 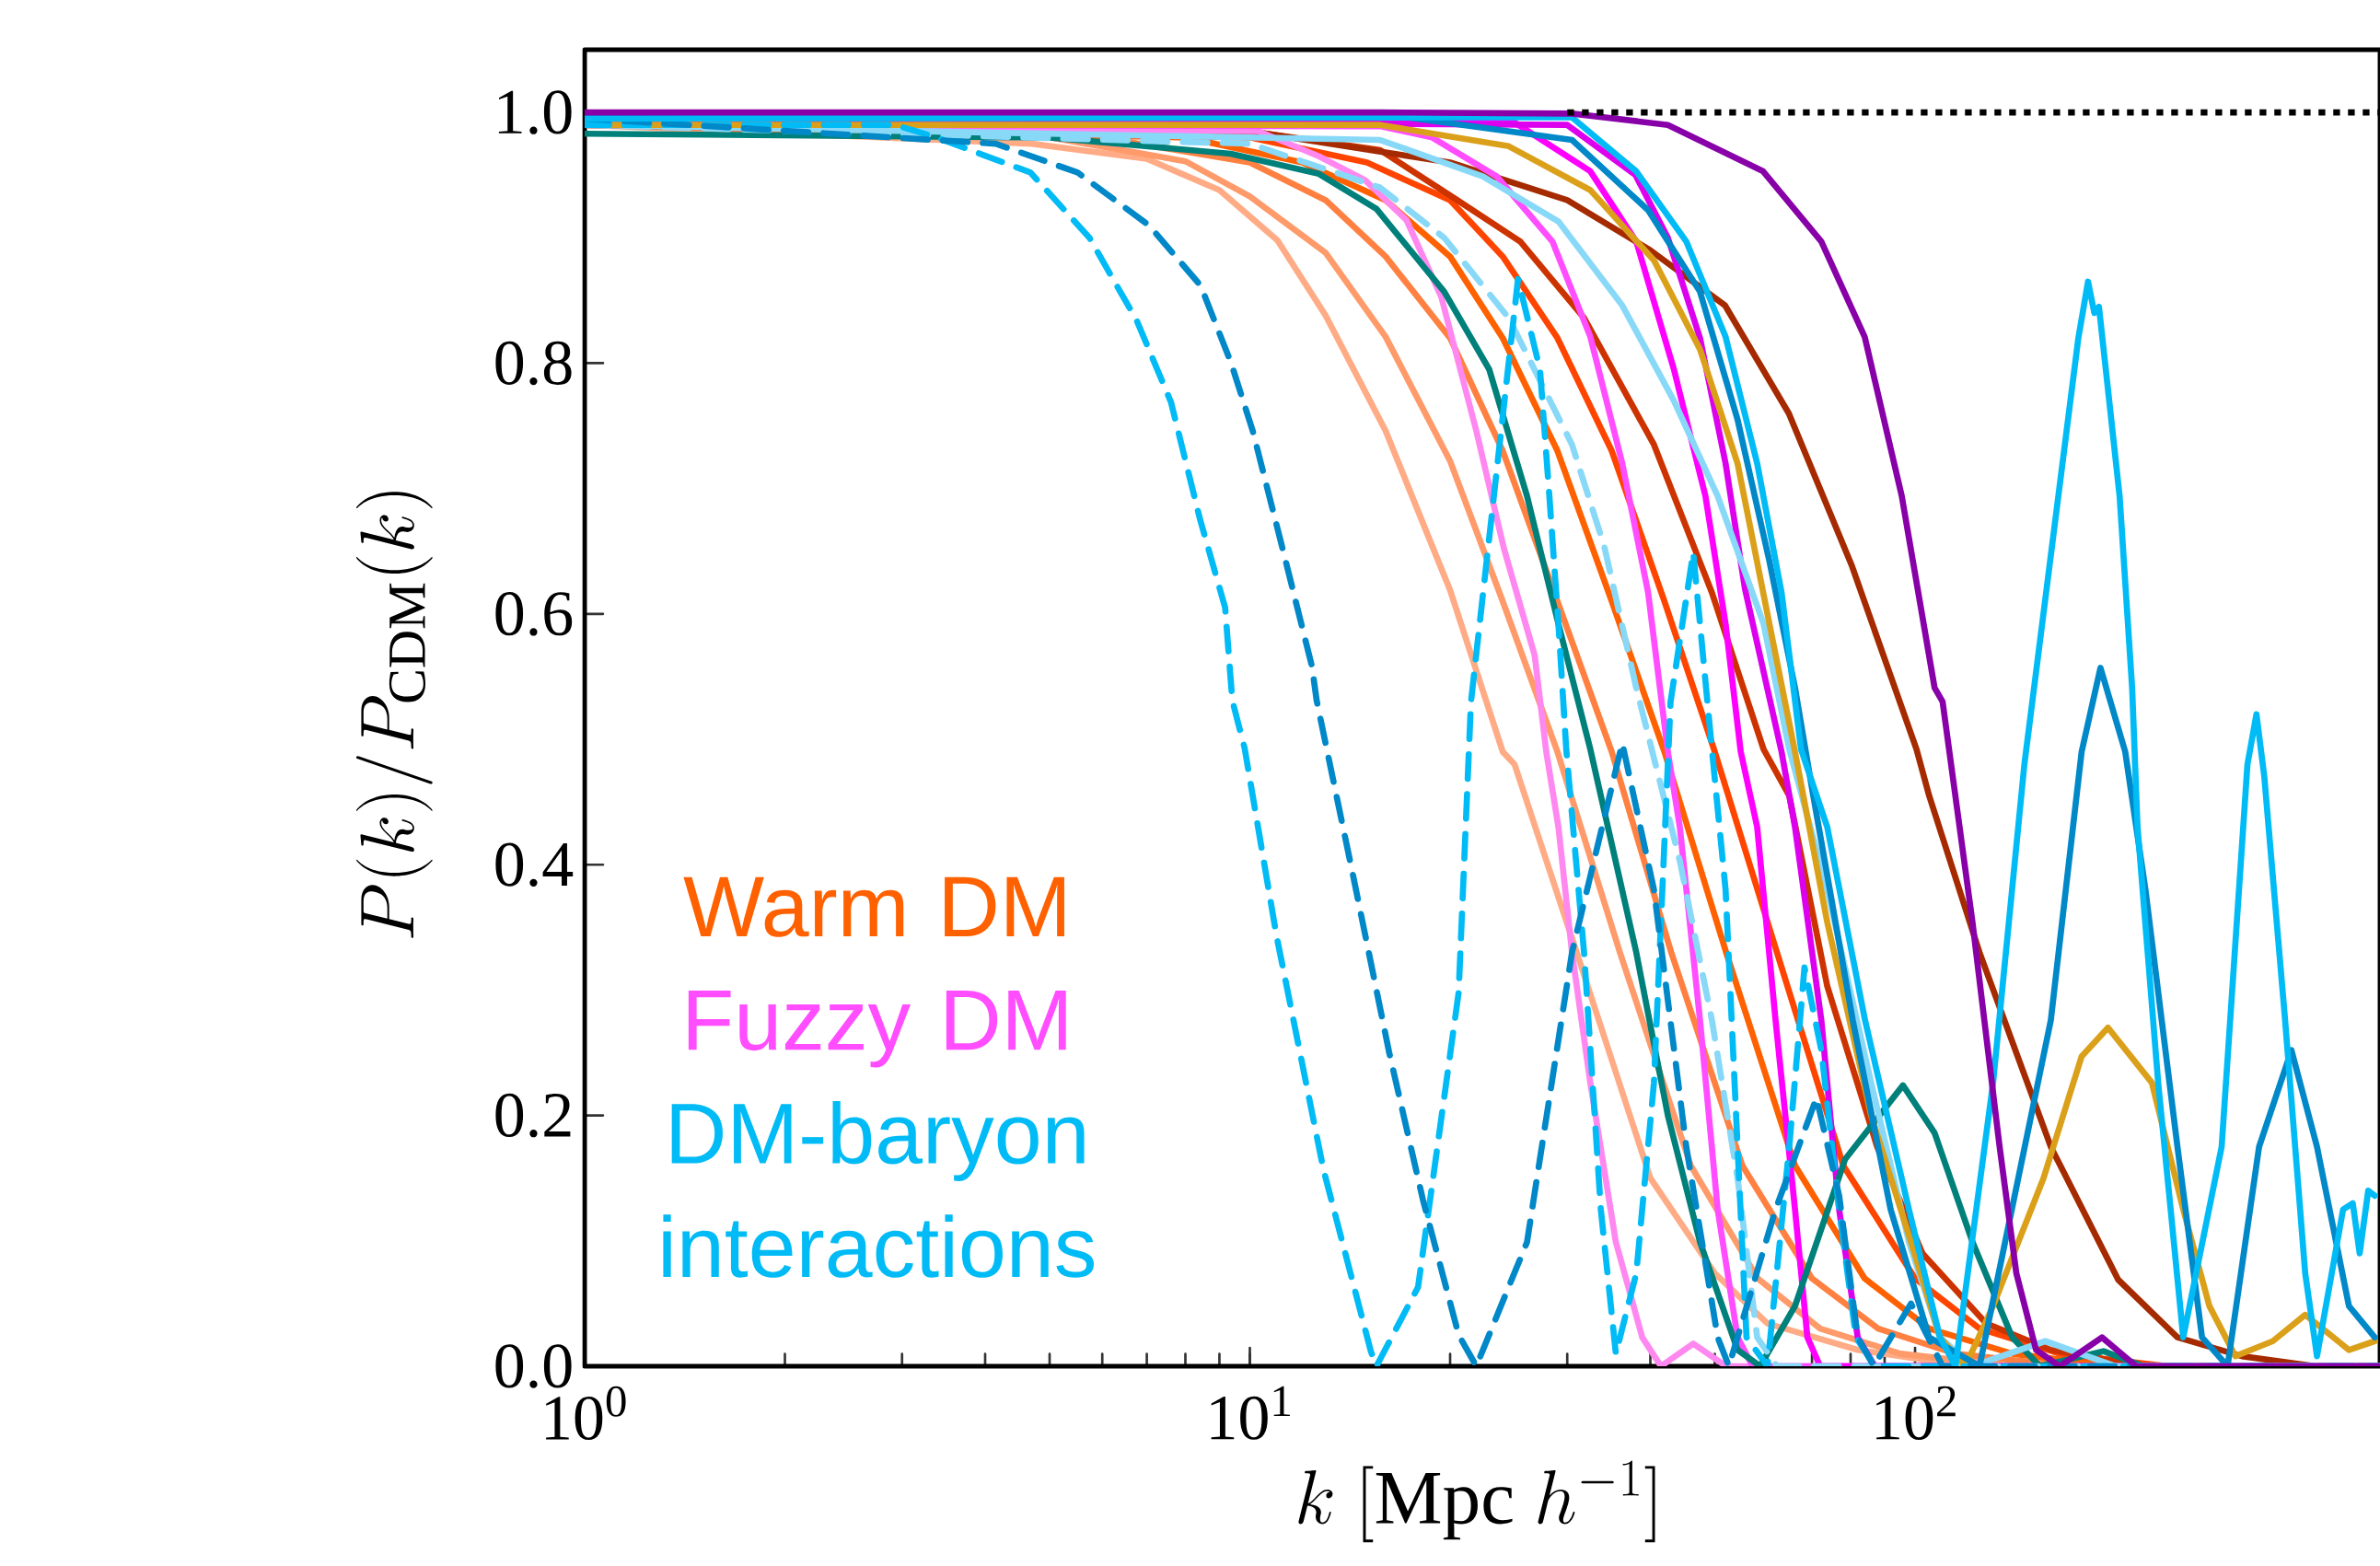 I want to click on y-tick-label: 0.6, so click(x=534, y=614).